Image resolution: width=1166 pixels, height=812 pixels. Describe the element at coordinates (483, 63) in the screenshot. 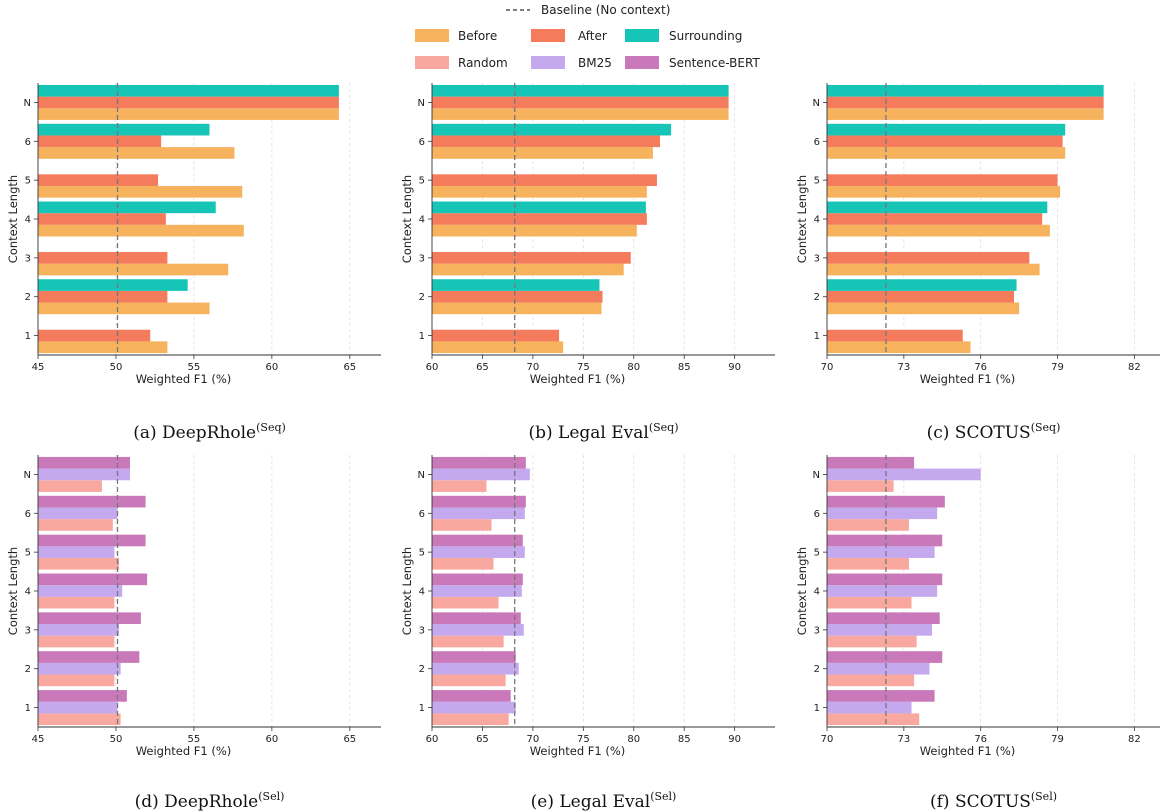

I see `legend-label-random: Random` at that location.